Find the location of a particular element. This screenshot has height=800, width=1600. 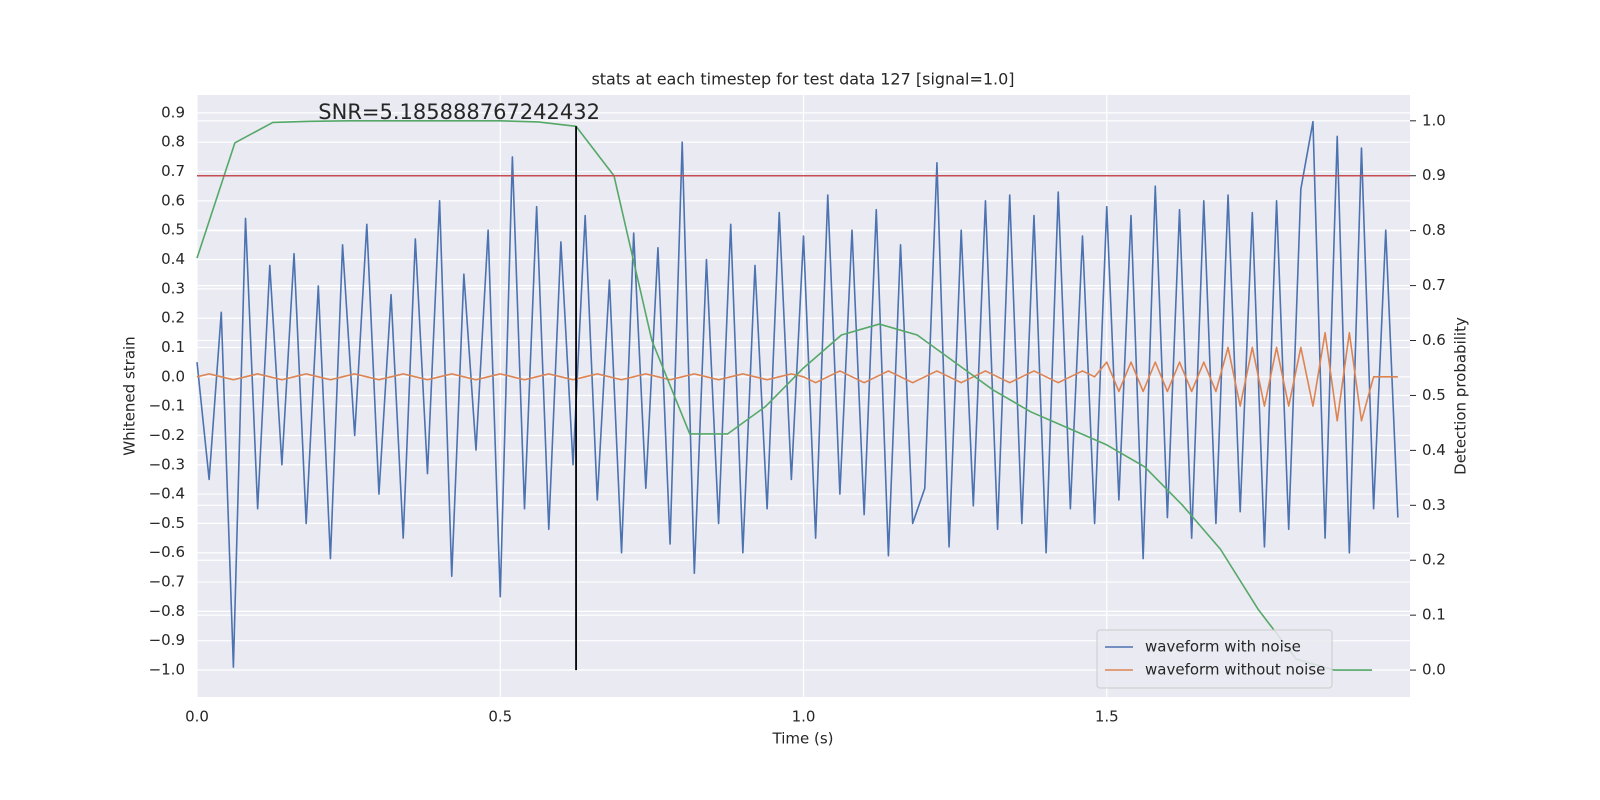

y-tick-label: −0.2 is located at coordinates (167, 435).